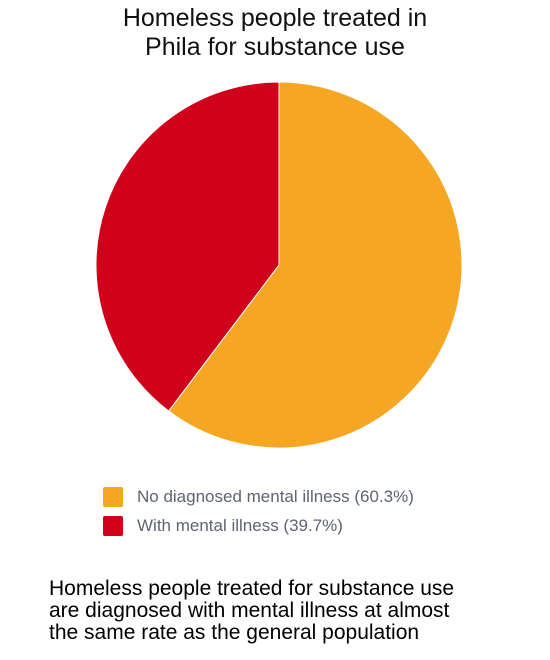  I want to click on legend-item-with-mental-illness: With mental illness (39.7%), so click(258, 525).